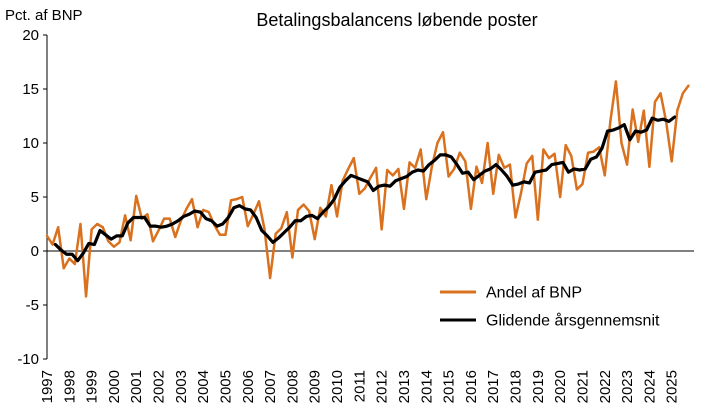 This screenshot has width=709, height=414. I want to click on legend: Andel af BNP Glidende årsgennemsnit, so click(550, 307).